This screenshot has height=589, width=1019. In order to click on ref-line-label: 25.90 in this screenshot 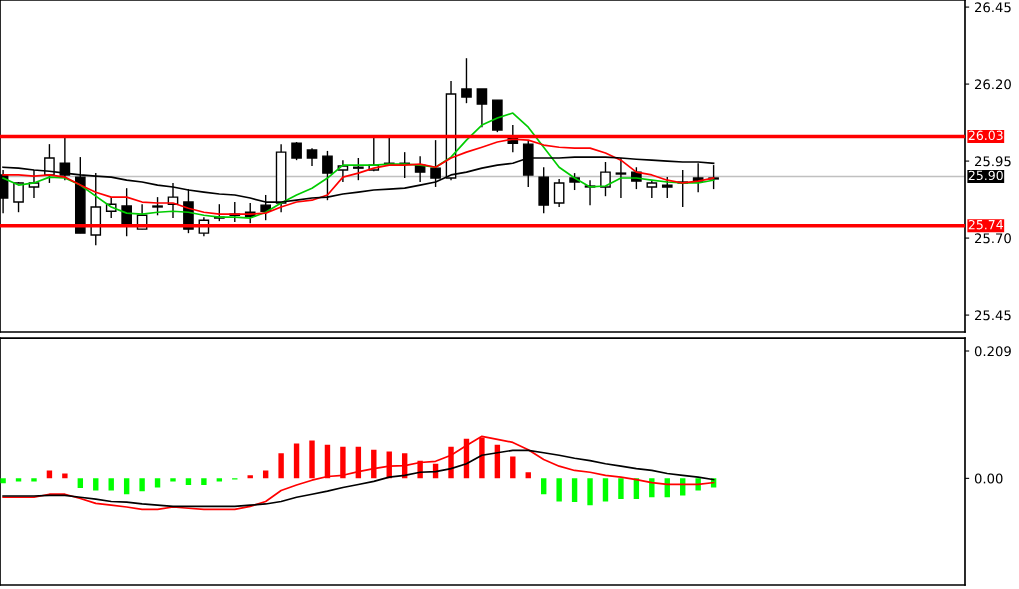, I will do `click(985, 175)`.